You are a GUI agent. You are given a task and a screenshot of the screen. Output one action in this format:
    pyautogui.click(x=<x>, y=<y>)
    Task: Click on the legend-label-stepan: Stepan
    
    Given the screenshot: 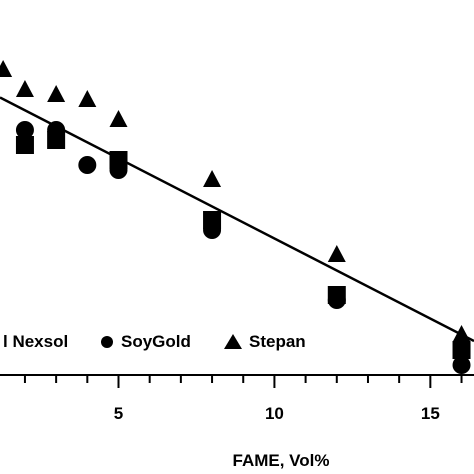 What is the action you would take?
    pyautogui.click(x=277, y=341)
    